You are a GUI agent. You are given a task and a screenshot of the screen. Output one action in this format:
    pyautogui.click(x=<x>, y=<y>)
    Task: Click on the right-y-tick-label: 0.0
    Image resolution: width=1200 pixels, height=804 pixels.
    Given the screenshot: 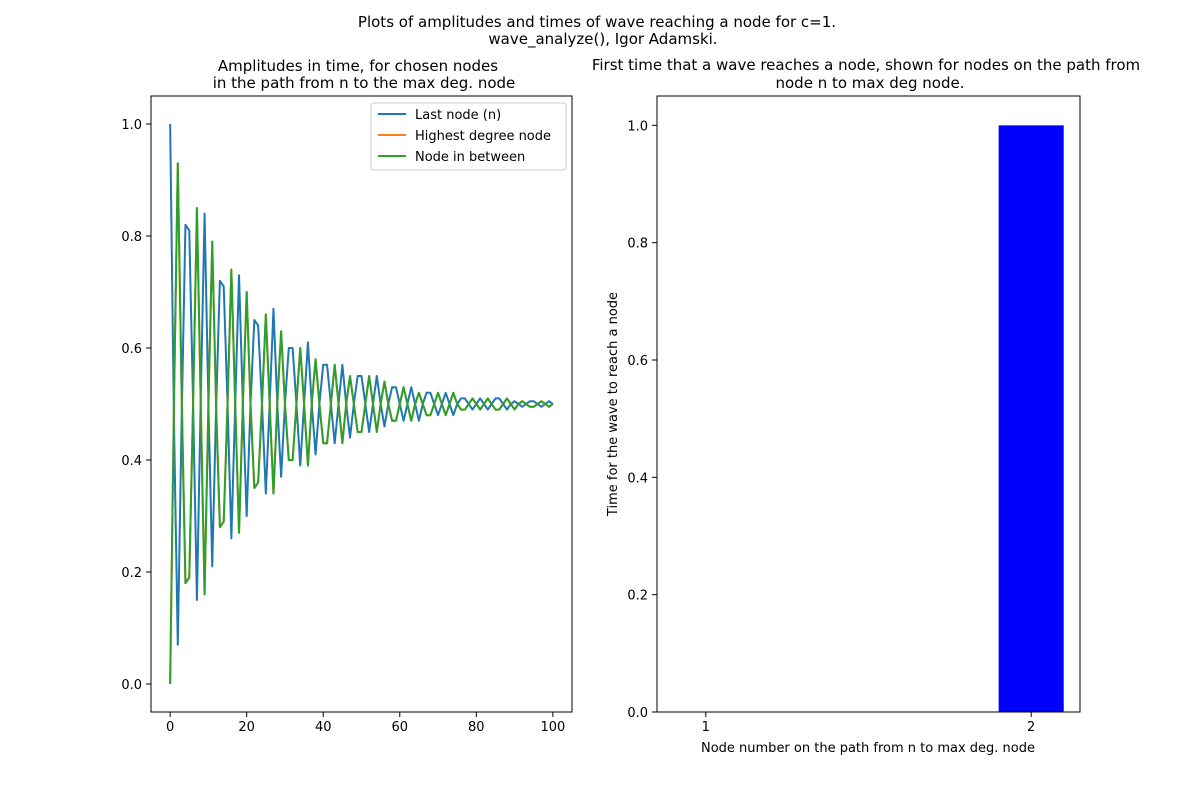 What is the action you would take?
    pyautogui.click(x=637, y=713)
    